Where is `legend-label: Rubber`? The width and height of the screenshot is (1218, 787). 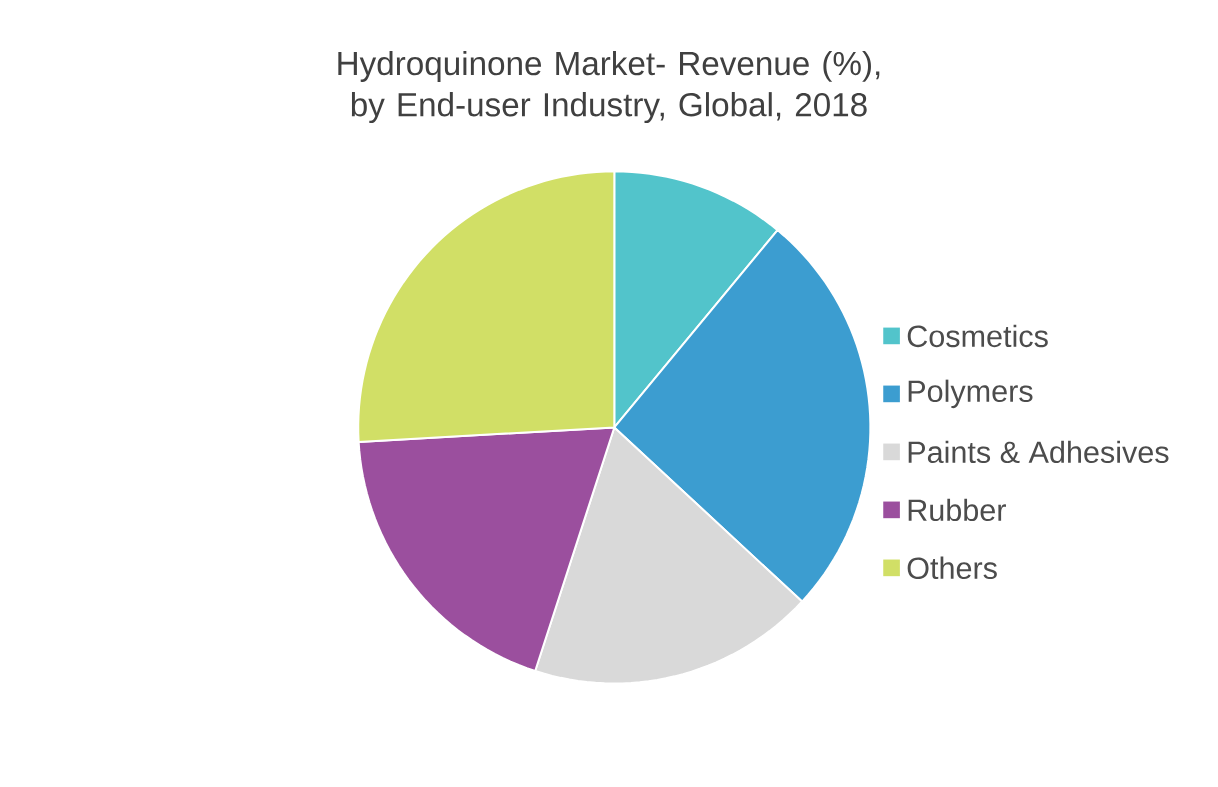 legend-label: Rubber is located at coordinates (957, 510).